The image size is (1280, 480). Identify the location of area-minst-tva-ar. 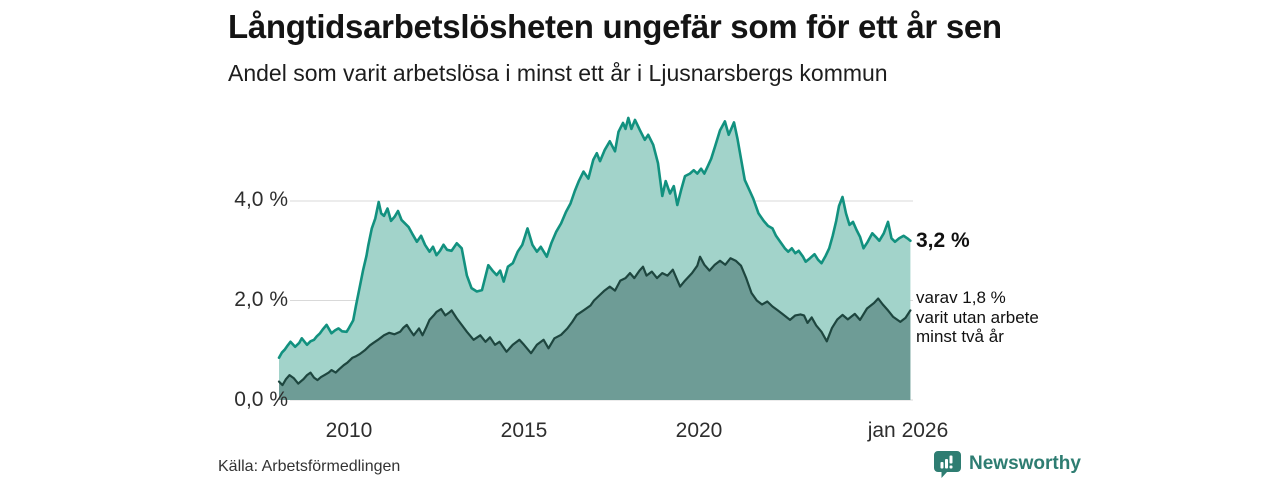
(595, 328).